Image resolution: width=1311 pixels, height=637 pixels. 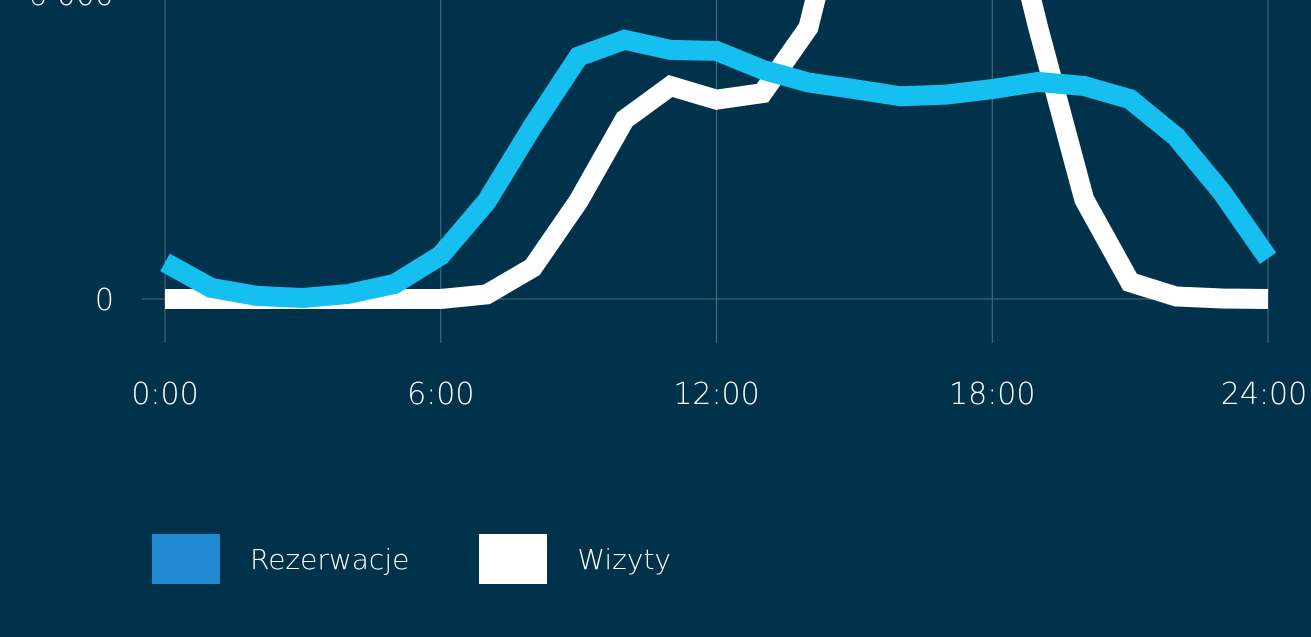 I want to click on x-tick-labels: 0:00 6:00 12:00 18:00 24:00, so click(x=719, y=394).